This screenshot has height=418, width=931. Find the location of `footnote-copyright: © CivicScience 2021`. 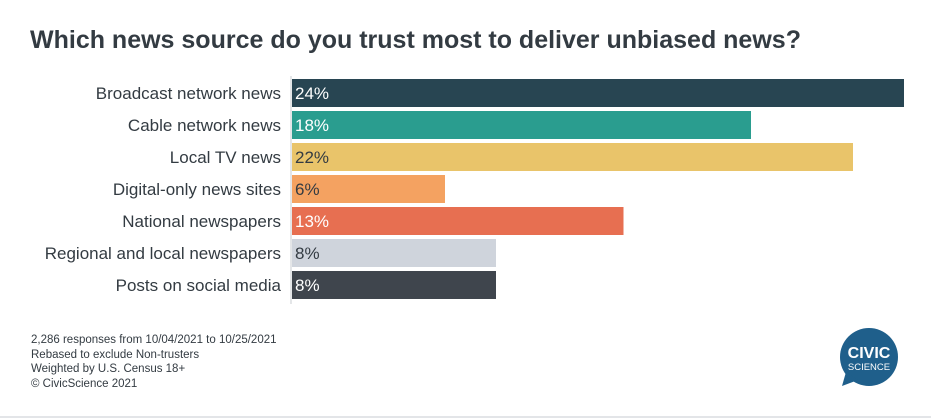

footnote-copyright: © CivicScience 2021 is located at coordinates (84, 383).